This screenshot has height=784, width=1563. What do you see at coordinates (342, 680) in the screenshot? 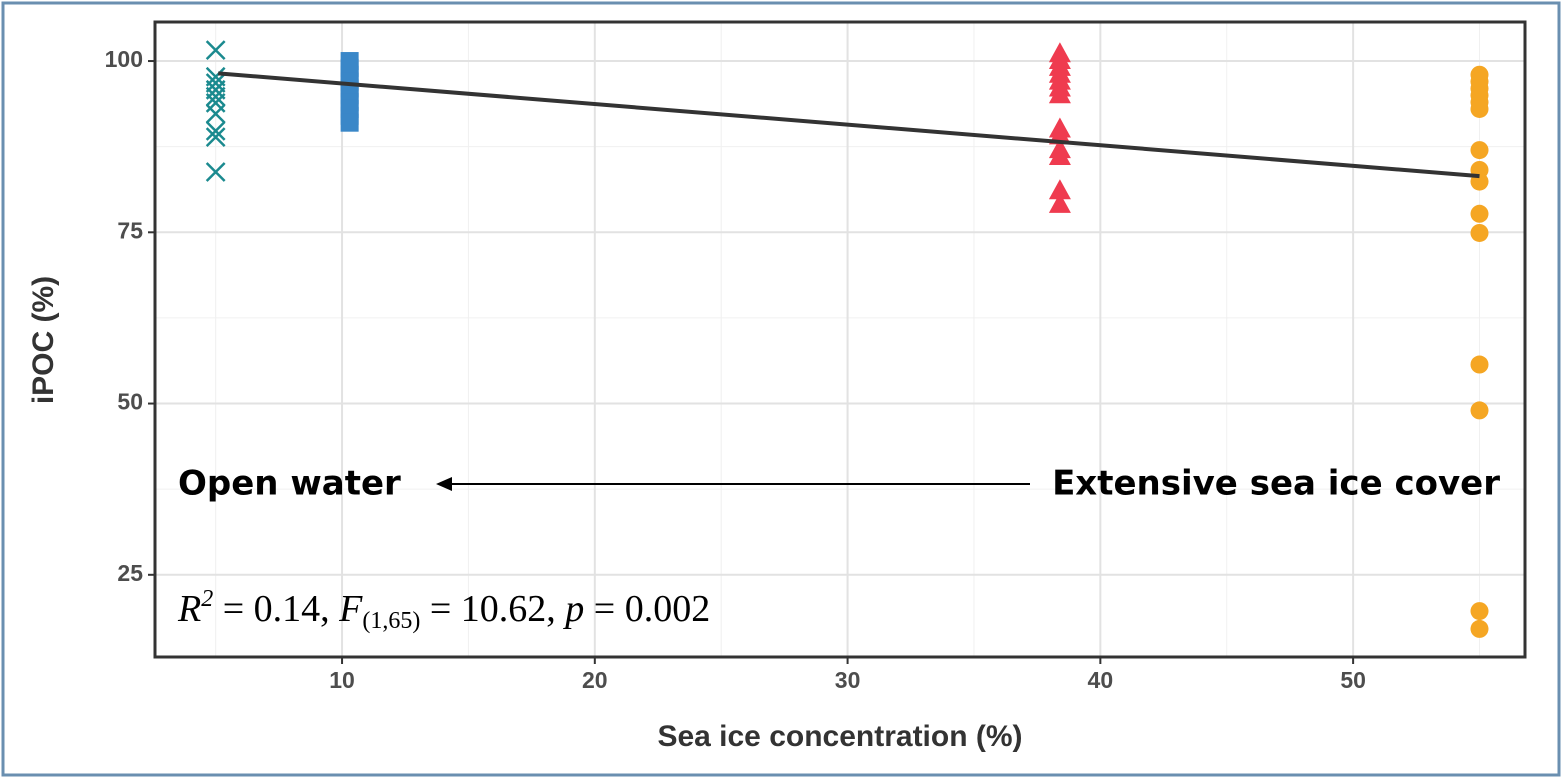
I see `x-tick-label: 10` at bounding box center [342, 680].